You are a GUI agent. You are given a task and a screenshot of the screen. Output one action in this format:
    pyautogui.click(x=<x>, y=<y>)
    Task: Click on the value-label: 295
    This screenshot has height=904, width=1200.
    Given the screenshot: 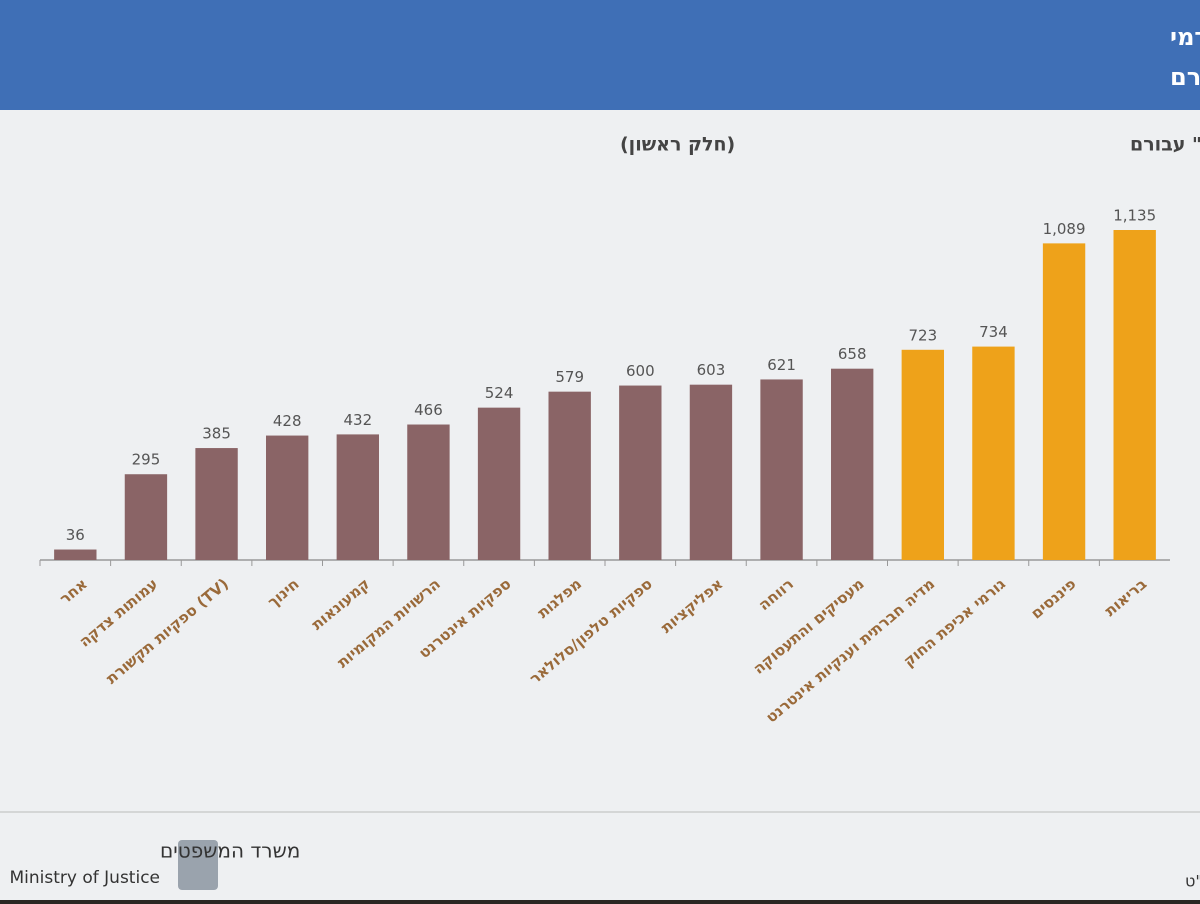 What is the action you would take?
    pyautogui.click(x=146, y=460)
    